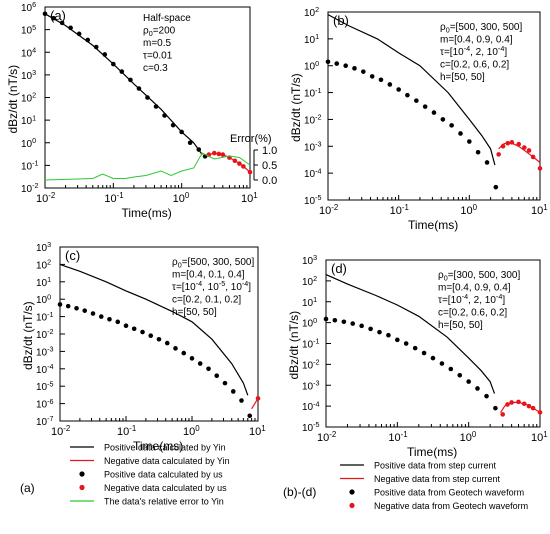 The width and height of the screenshot is (550, 534). Describe the element at coordinates (309, 260) in the screenshot. I see `y-tick-label: 103​` at that location.